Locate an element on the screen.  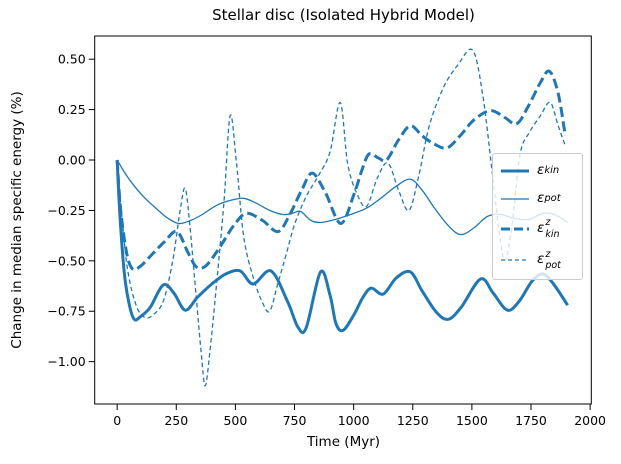
legend-entry-eps-pot: ε pot is located at coordinates (538, 199).